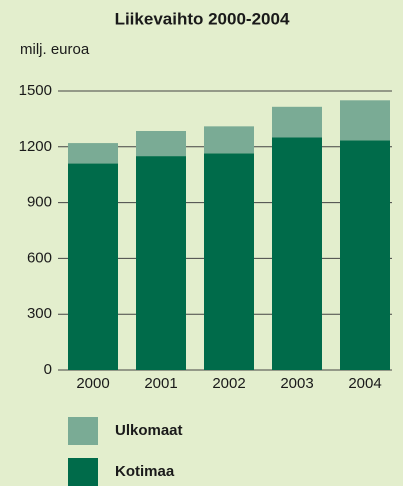 The height and width of the screenshot is (486, 403). Describe the element at coordinates (35, 146) in the screenshot. I see `y-tick-label: 1200` at that location.